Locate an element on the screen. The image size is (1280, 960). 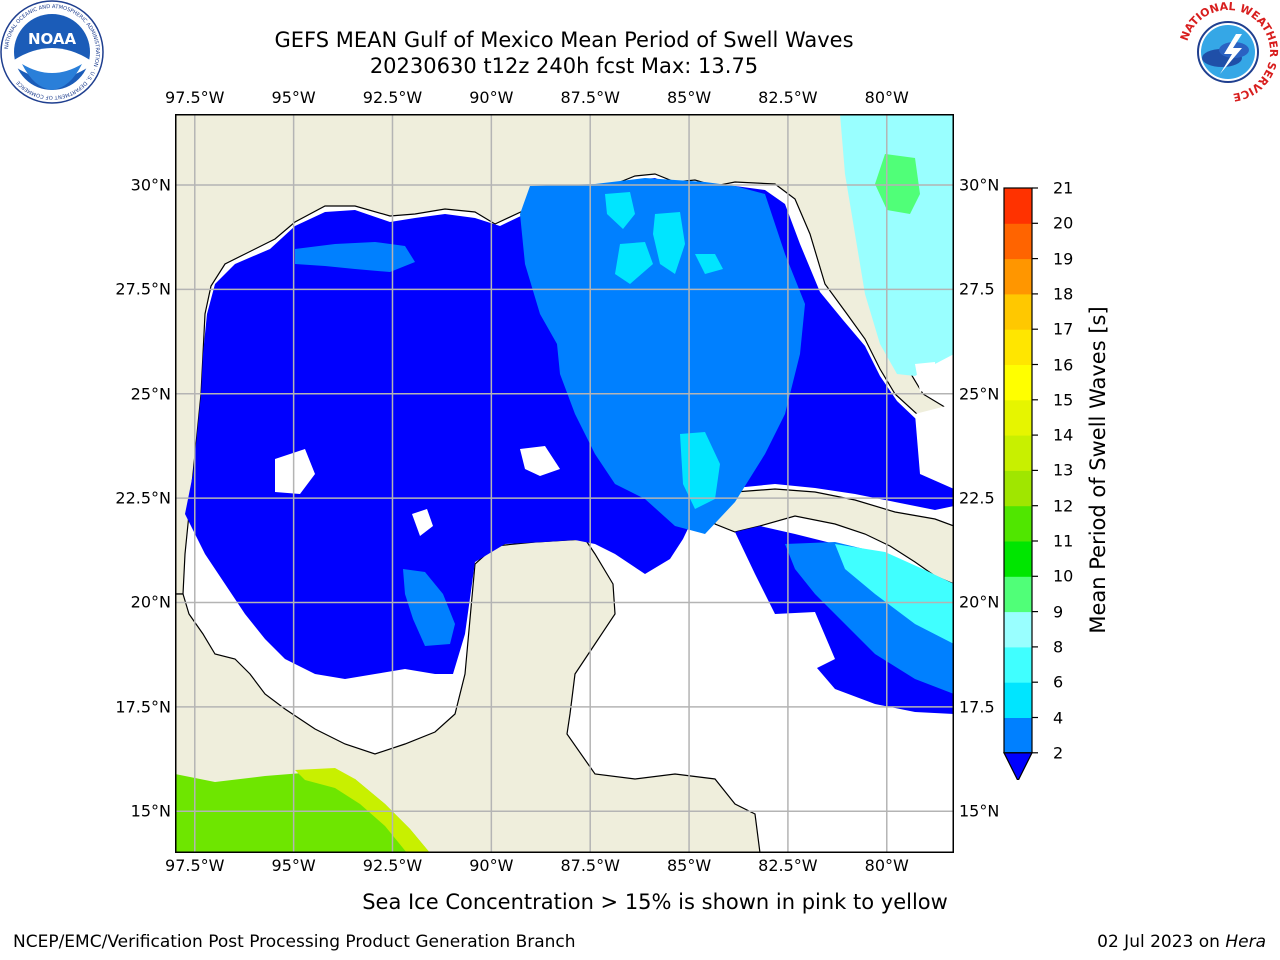
colorbar-title: Mean Period of Swell Waves [s] is located at coordinates (1098, 470).